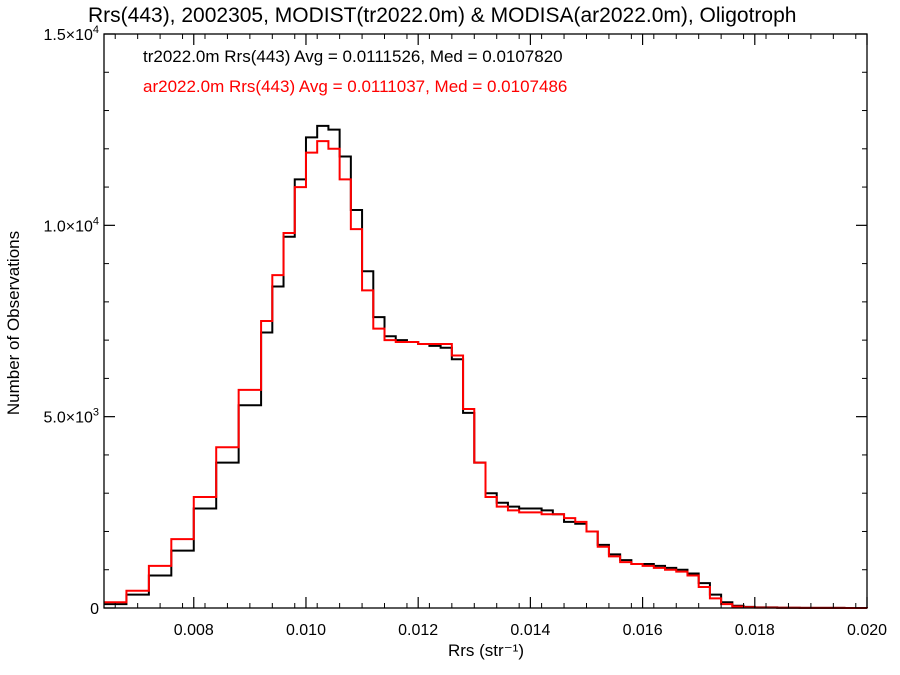 The image size is (900, 675). I want to click on x-tick-label: 0.014, so click(530, 630).